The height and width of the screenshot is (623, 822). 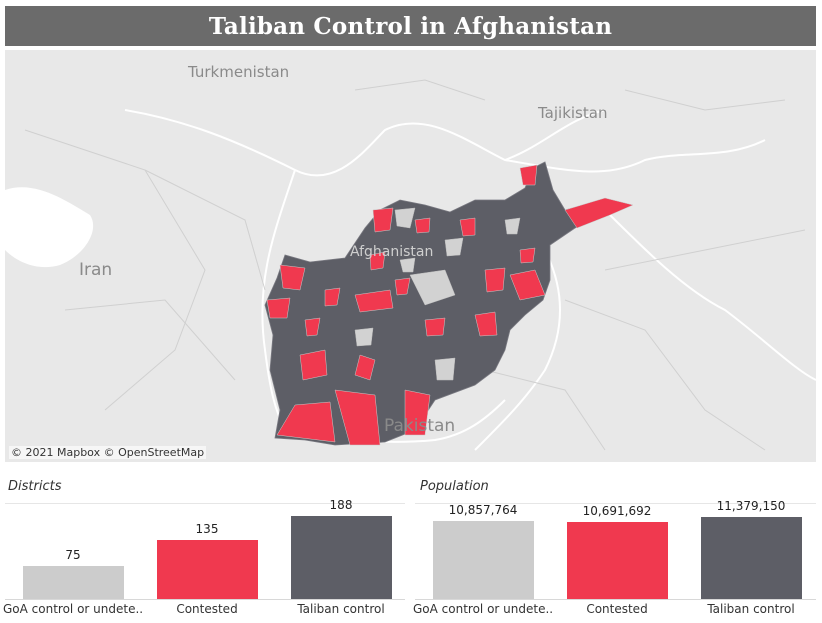 I want to click on caspian-sea, so click(x=49, y=227).